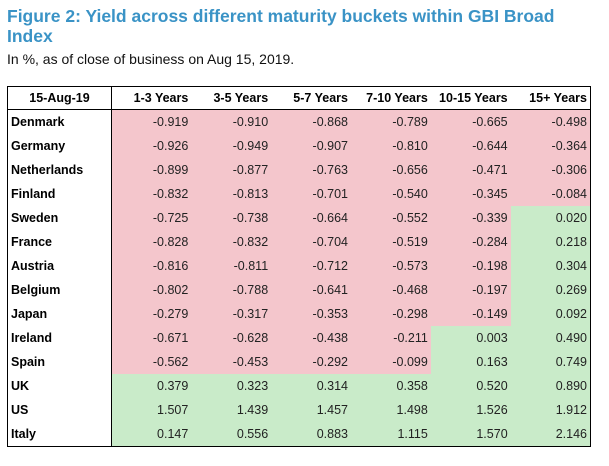 The width and height of the screenshot is (609, 466). I want to click on yield-cell: 0.379, so click(151, 386).